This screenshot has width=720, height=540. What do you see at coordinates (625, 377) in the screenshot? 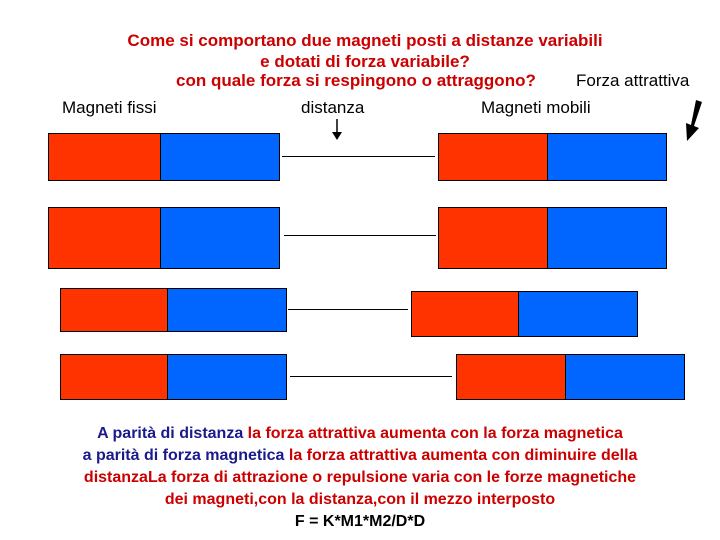
I see `mobile-magnet-4-blue` at bounding box center [625, 377].